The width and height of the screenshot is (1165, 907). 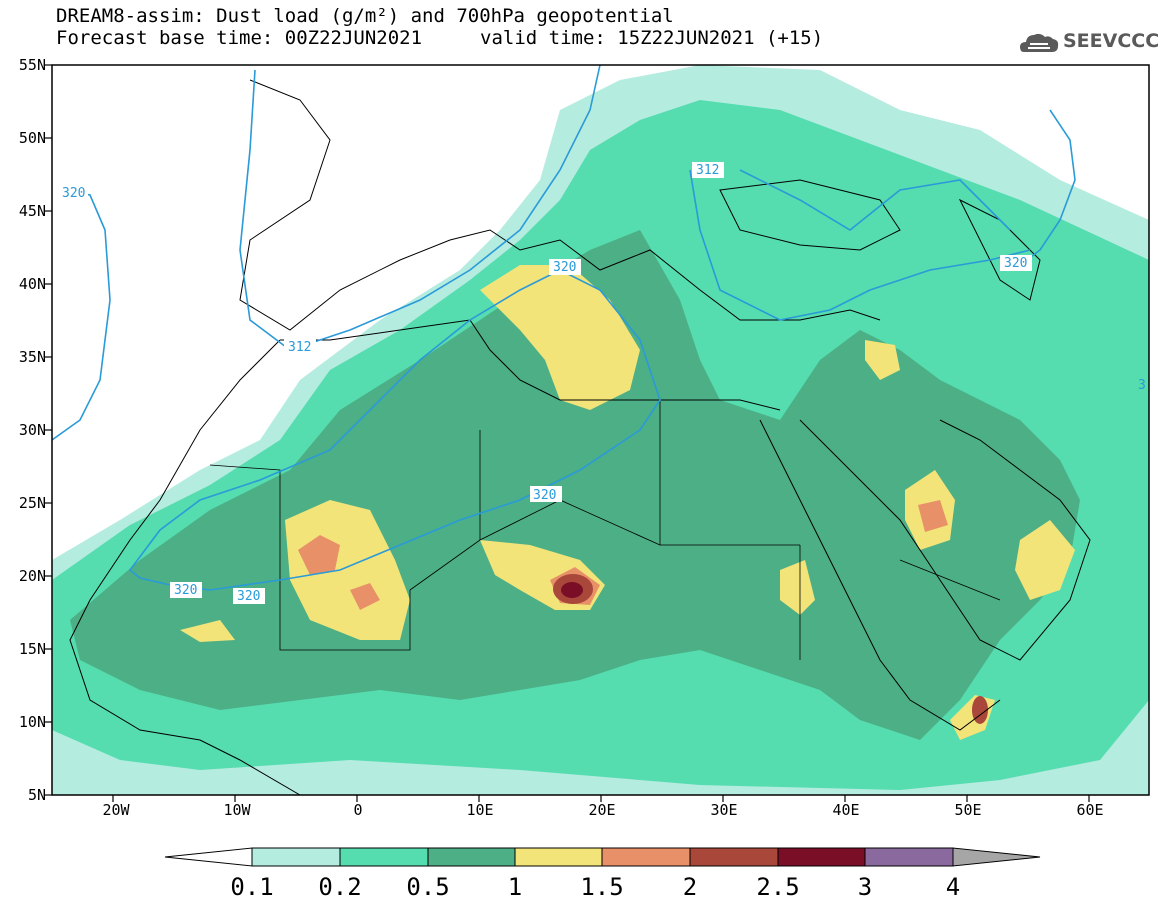 I want to click on contour-312-east, so click(x=860, y=245).